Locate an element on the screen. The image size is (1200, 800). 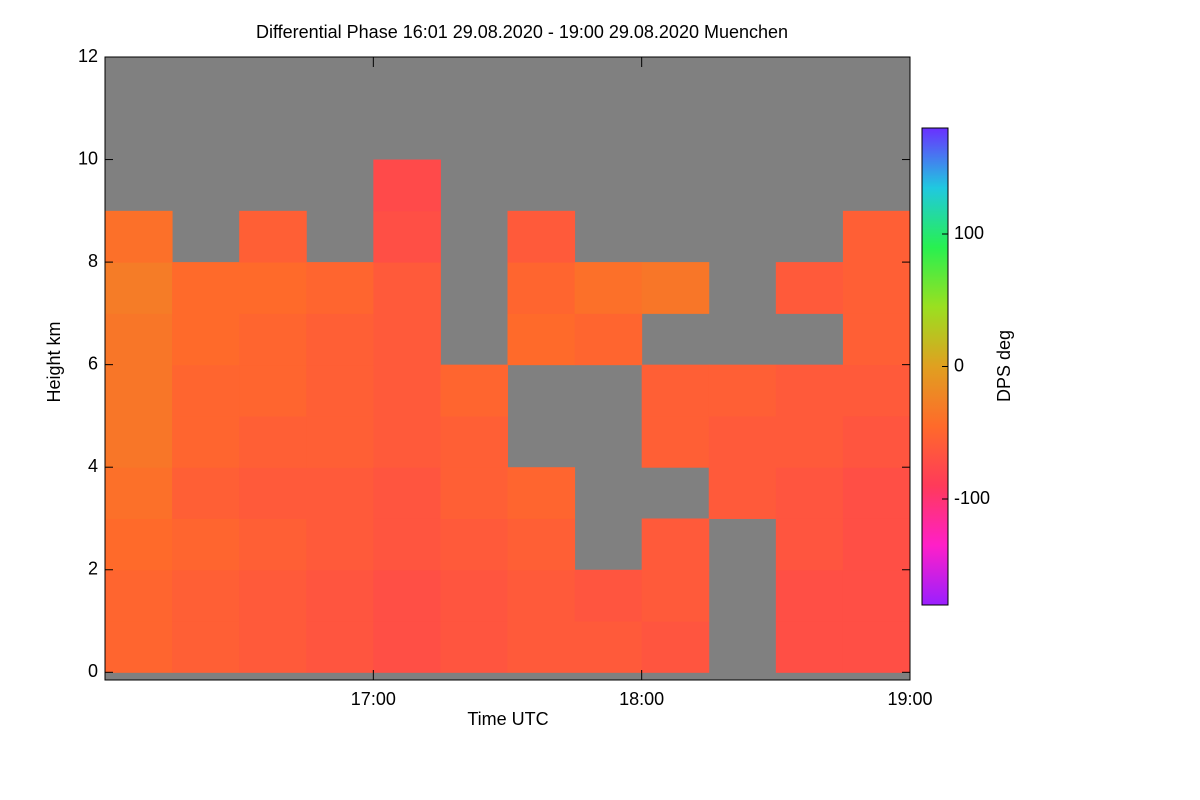
colorbar-label: DPS deg is located at coordinates (1004, 366).